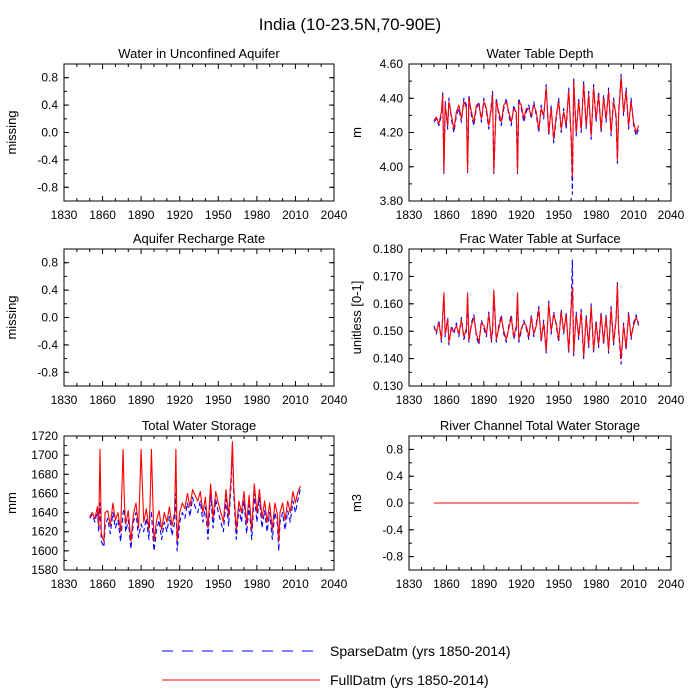  What do you see at coordinates (199, 53) in the screenshot?
I see `panel-title: Water in Unconfined Aquifer` at bounding box center [199, 53].